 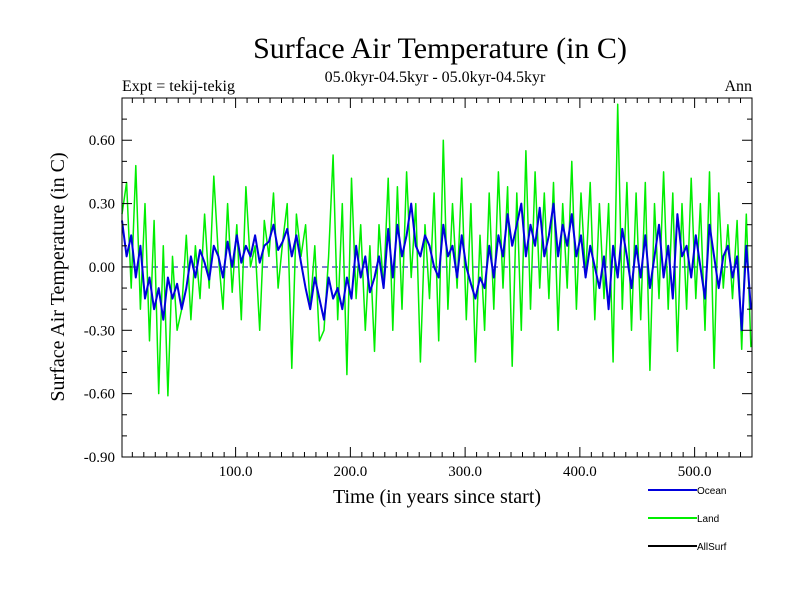 I want to click on y-tick-label: -0.90, so click(x=99, y=458).